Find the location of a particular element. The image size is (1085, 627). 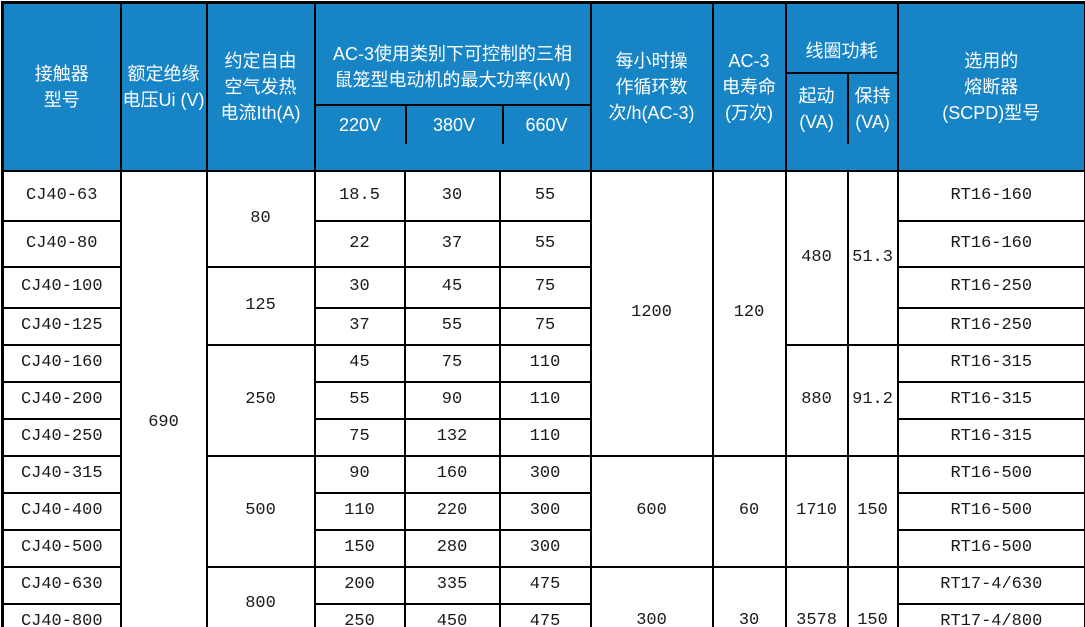

header-power-220: 220V is located at coordinates (360, 125).